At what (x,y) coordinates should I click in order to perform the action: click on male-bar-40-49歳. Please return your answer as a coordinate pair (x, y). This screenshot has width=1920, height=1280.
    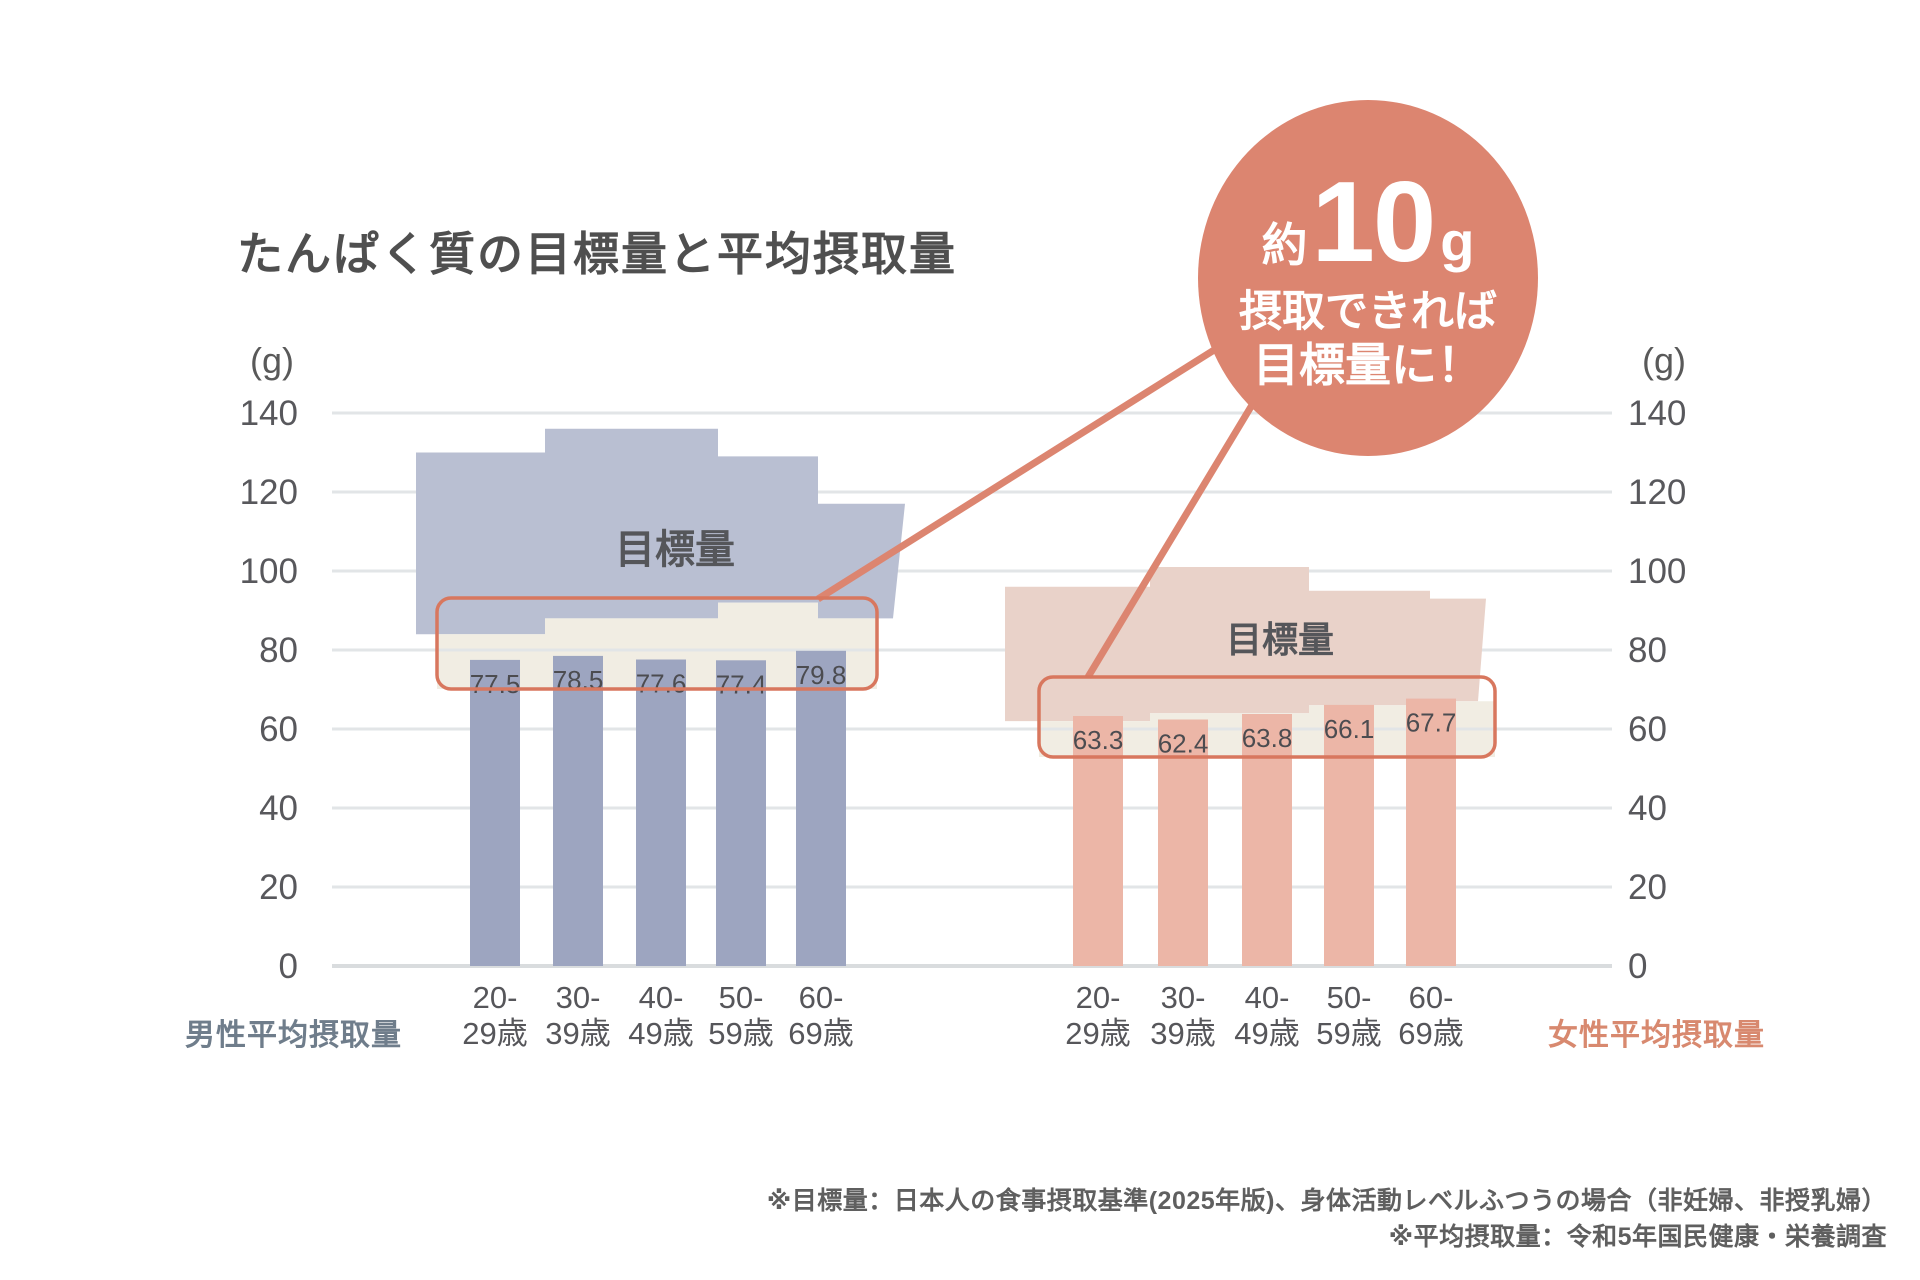
    Looking at the image, I should click on (661, 812).